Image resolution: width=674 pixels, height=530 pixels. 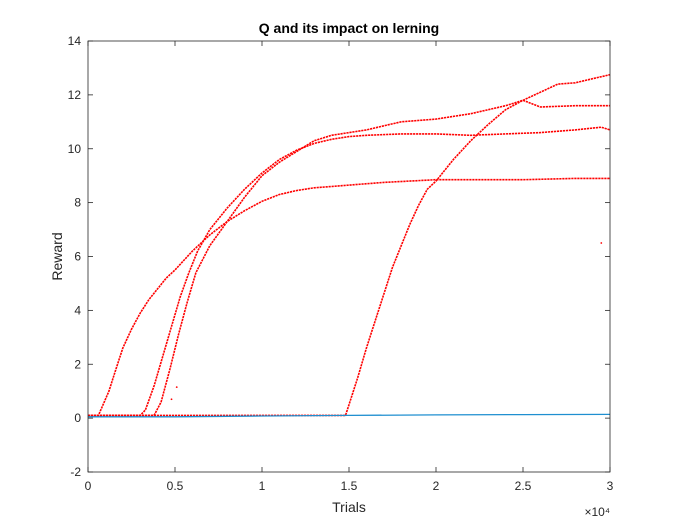 What do you see at coordinates (75, 149) in the screenshot?
I see `y-tick-label: 10` at bounding box center [75, 149].